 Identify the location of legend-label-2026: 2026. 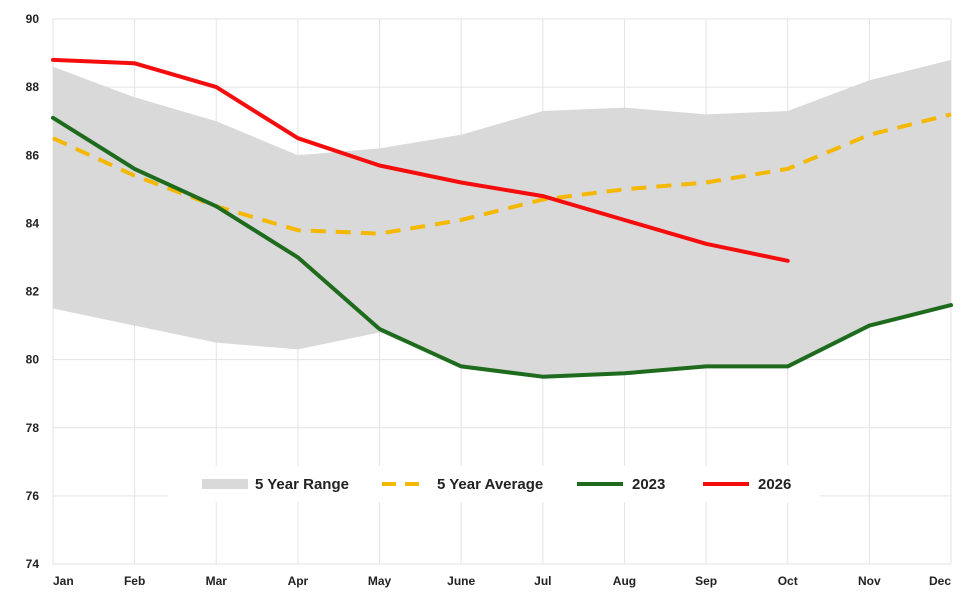
(774, 484).